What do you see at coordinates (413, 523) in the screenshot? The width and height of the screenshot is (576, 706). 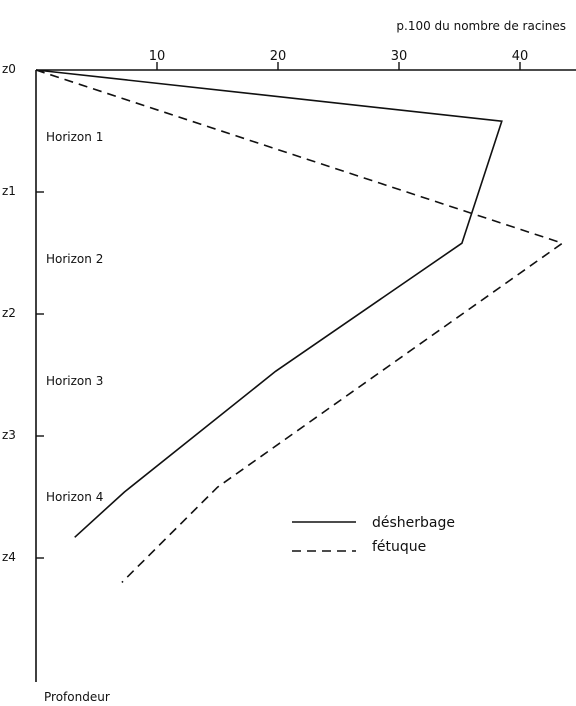 I see `legend-label-desherbage: désherbage` at bounding box center [413, 523].